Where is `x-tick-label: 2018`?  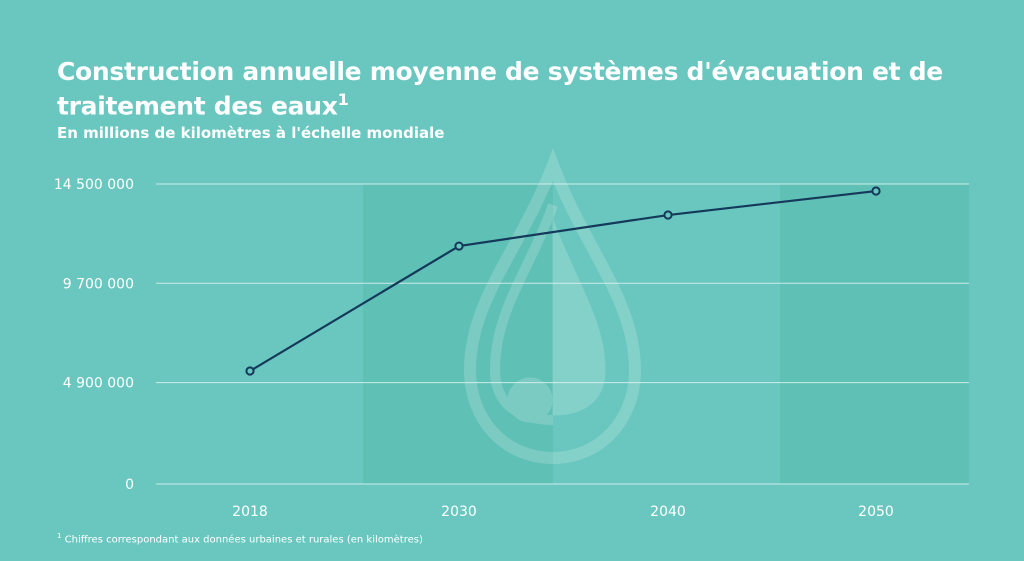
x-tick-label: 2018 is located at coordinates (250, 512).